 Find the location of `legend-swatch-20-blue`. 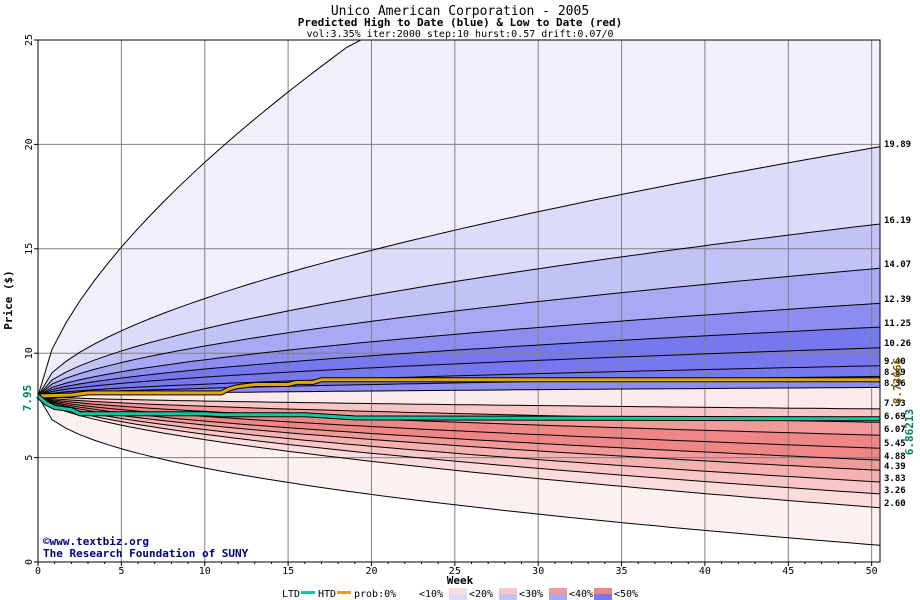

legend-swatch-20-blue is located at coordinates (508, 597).